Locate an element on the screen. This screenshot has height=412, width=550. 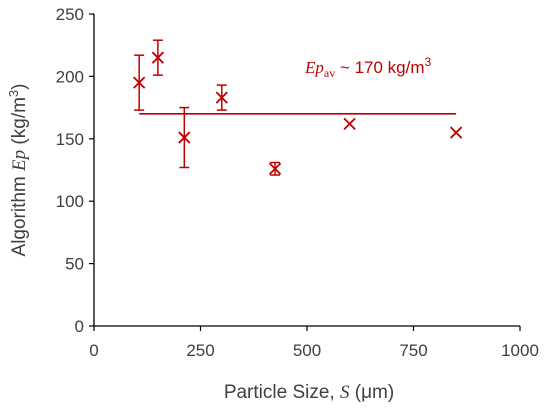
x-tick-label: 250 is located at coordinates (200, 350).